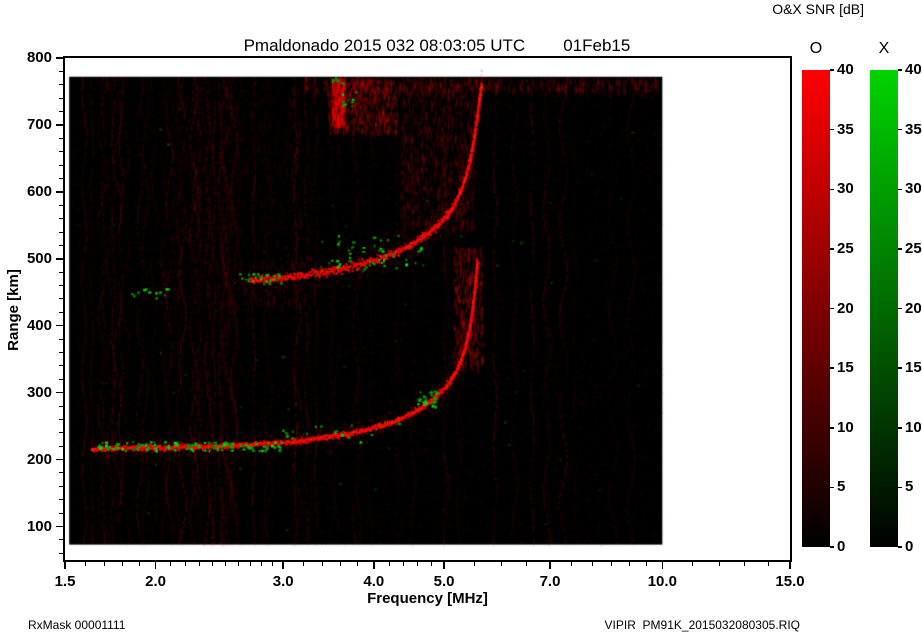 The image size is (922, 636). I want to click on x-tick-label: 3.0, so click(283, 581).